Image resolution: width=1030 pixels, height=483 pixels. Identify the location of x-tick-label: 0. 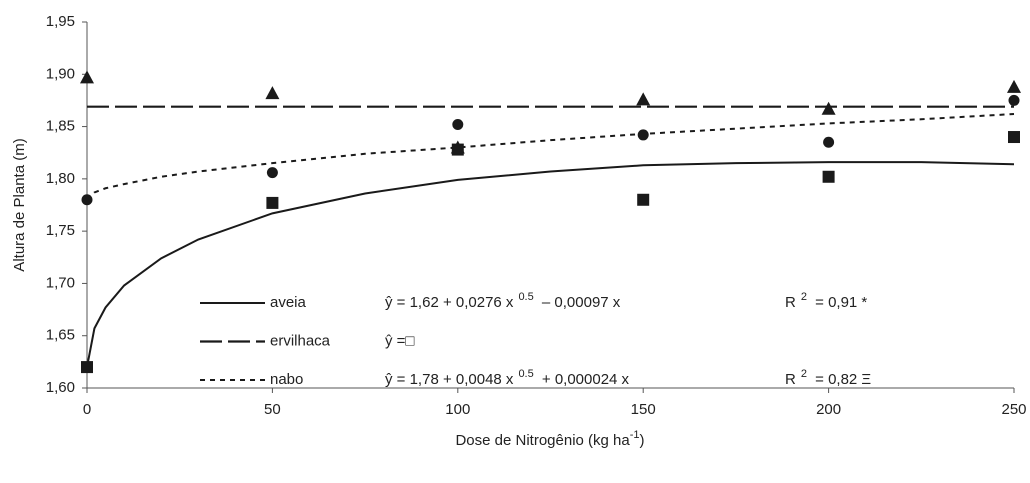
(87, 409).